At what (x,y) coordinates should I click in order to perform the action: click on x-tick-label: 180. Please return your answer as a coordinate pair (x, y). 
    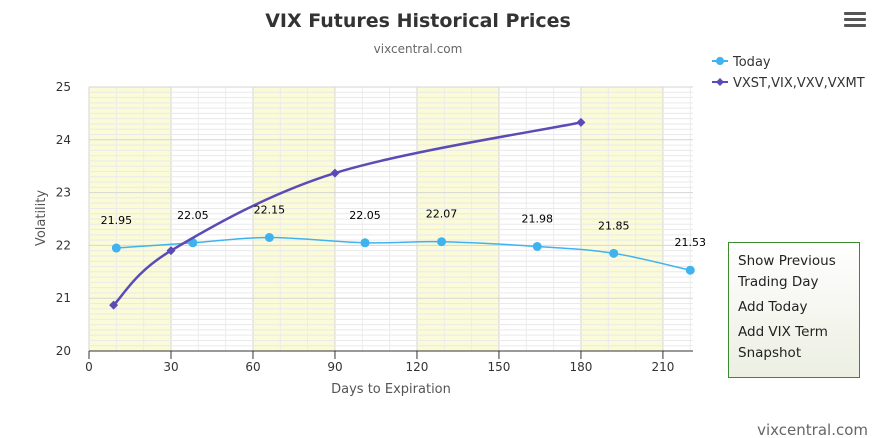
    Looking at the image, I should click on (580, 367).